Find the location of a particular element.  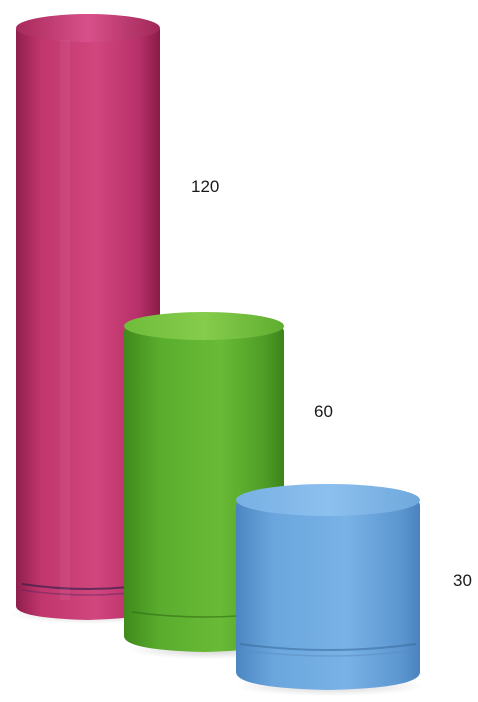

height-label-tall: 120 is located at coordinates (205, 186).